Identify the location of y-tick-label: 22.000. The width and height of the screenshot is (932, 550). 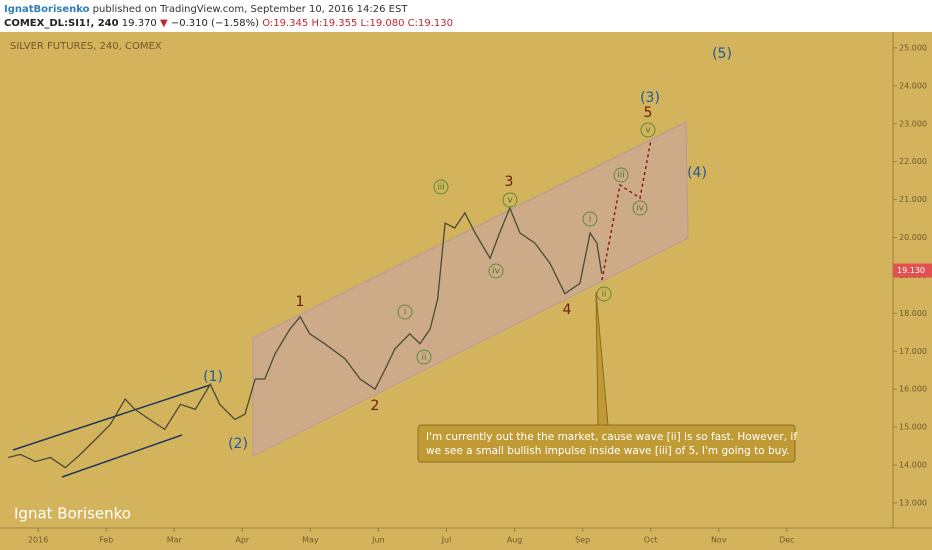
(913, 161).